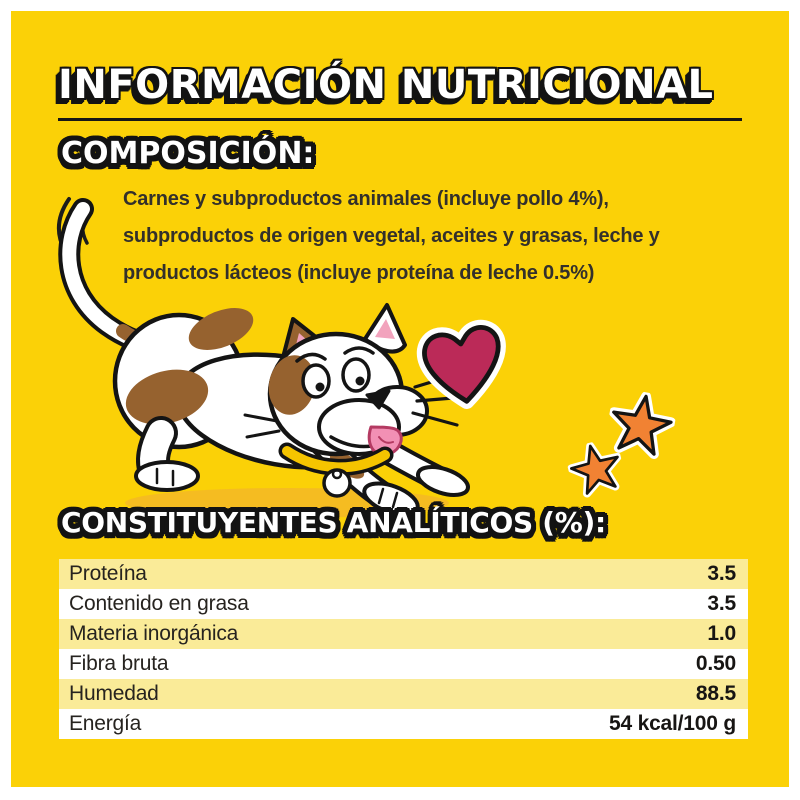 This screenshot has height=800, width=800. Describe the element at coordinates (715, 663) in the screenshot. I see `row-value: 0.50` at that location.